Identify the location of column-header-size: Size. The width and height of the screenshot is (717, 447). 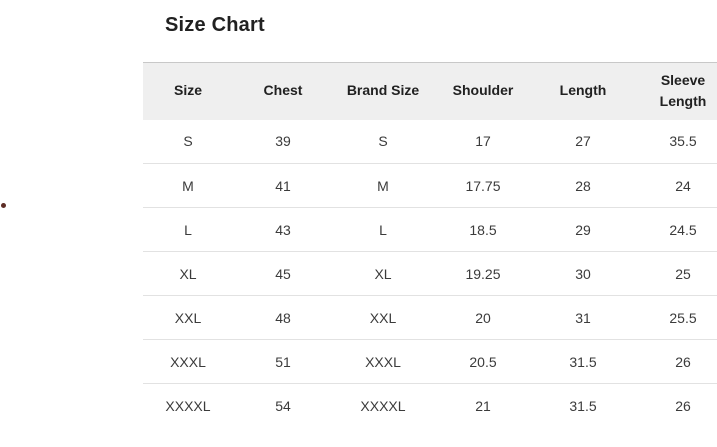
(188, 91).